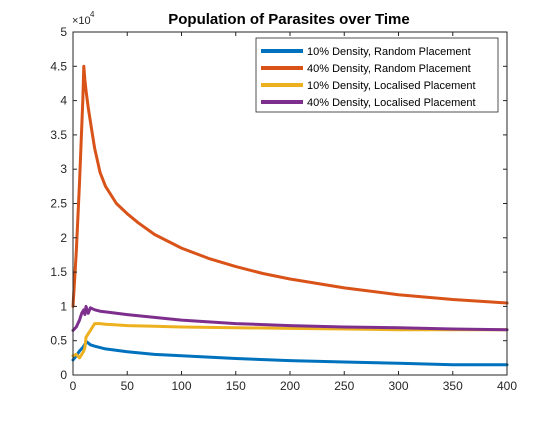 The image size is (560, 425). I want to click on legend-label-4: 40% Density, Localised Placement, so click(391, 103).